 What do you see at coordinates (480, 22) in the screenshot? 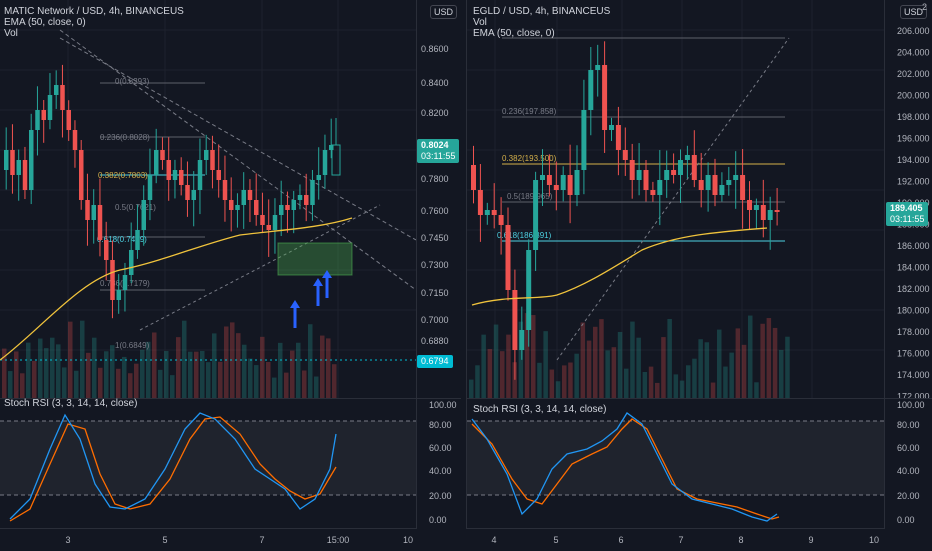
I see `right-vol-legend: Vol` at bounding box center [480, 22].